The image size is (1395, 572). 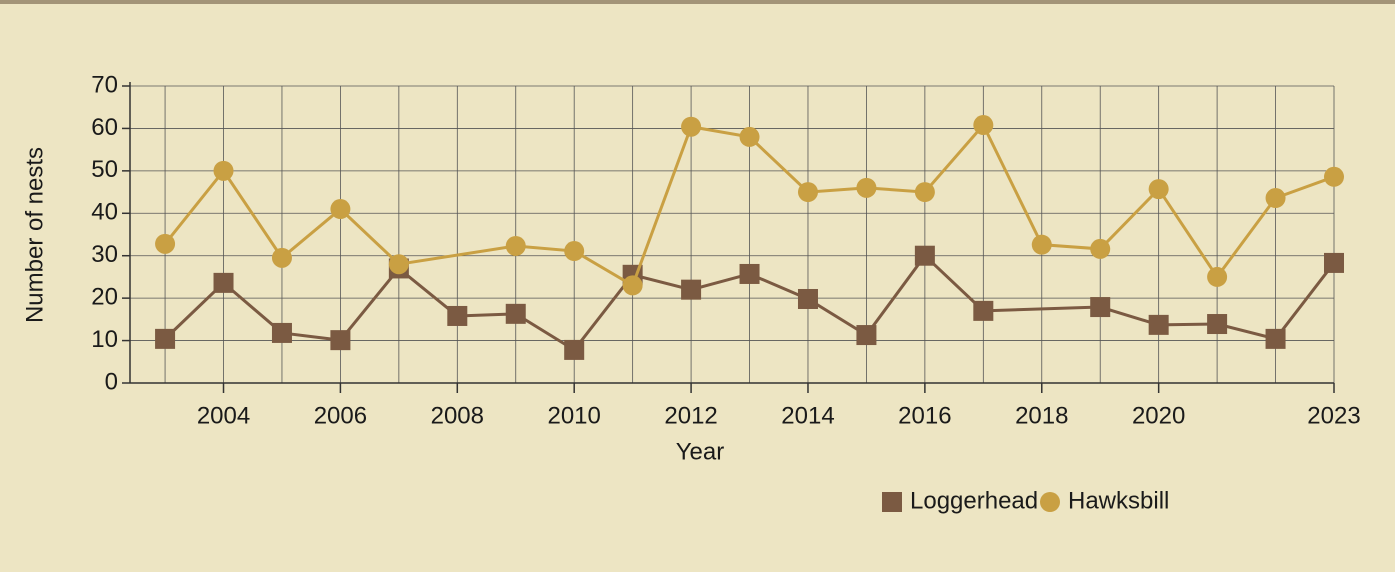 What do you see at coordinates (1118, 500) in the screenshot?
I see `legend-label: Hawksbill` at bounding box center [1118, 500].